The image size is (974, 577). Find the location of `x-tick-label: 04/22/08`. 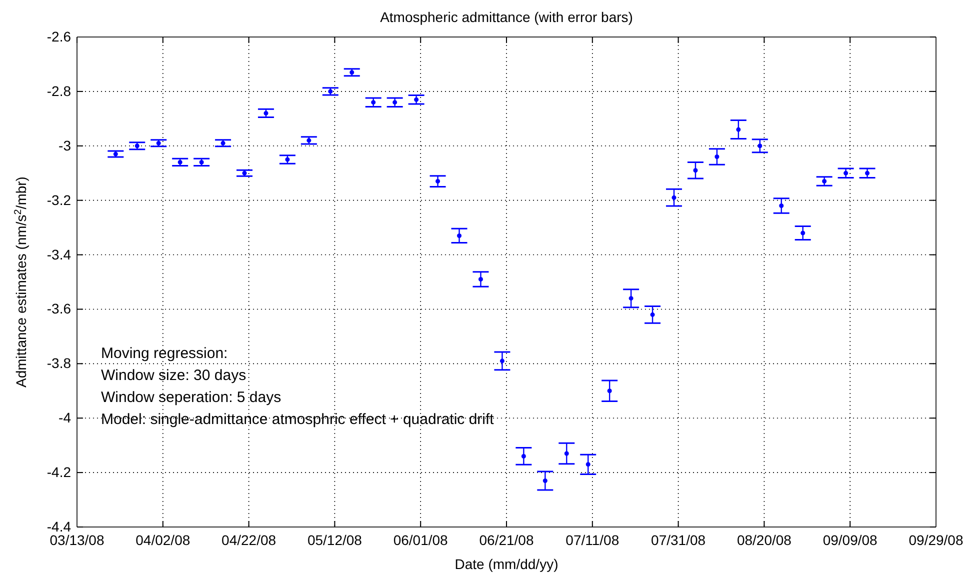

x-tick-label: 04/22/08 is located at coordinates (249, 540).